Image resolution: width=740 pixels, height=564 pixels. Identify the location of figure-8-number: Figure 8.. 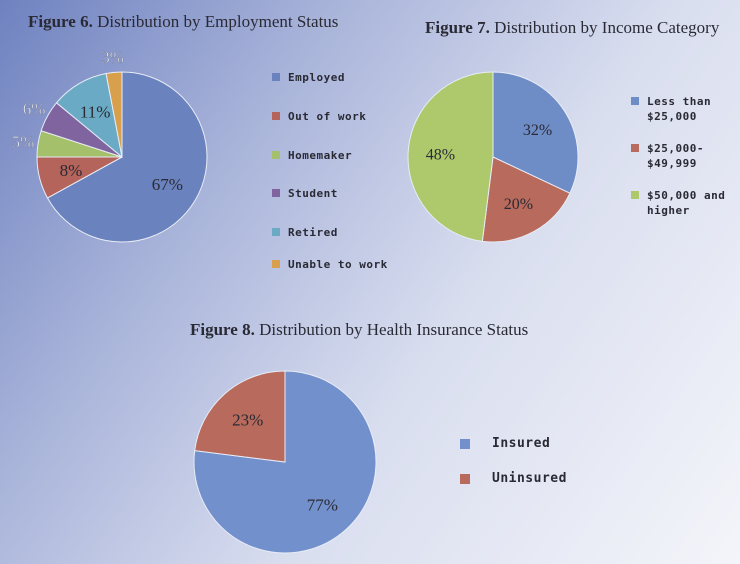
(222, 329).